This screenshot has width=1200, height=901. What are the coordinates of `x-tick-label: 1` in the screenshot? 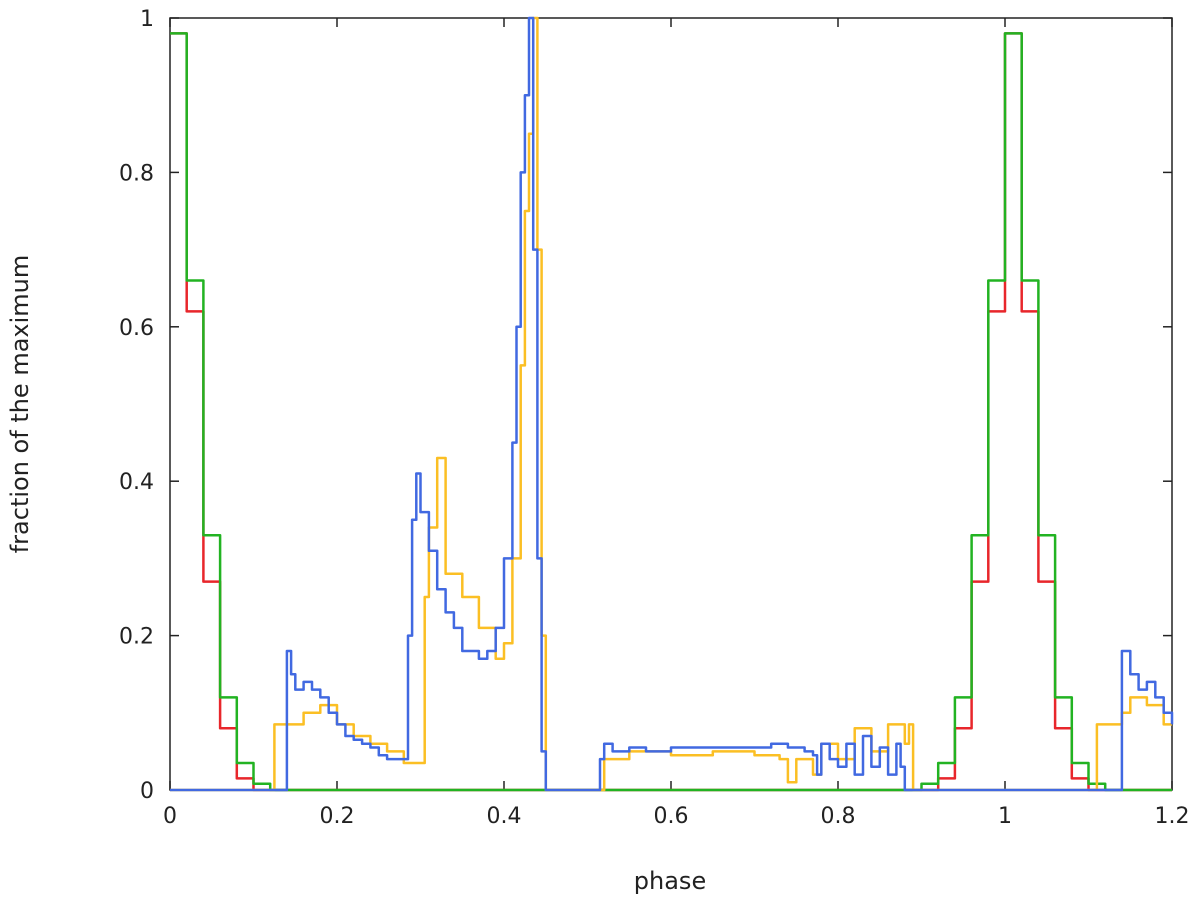 It's located at (1005, 816).